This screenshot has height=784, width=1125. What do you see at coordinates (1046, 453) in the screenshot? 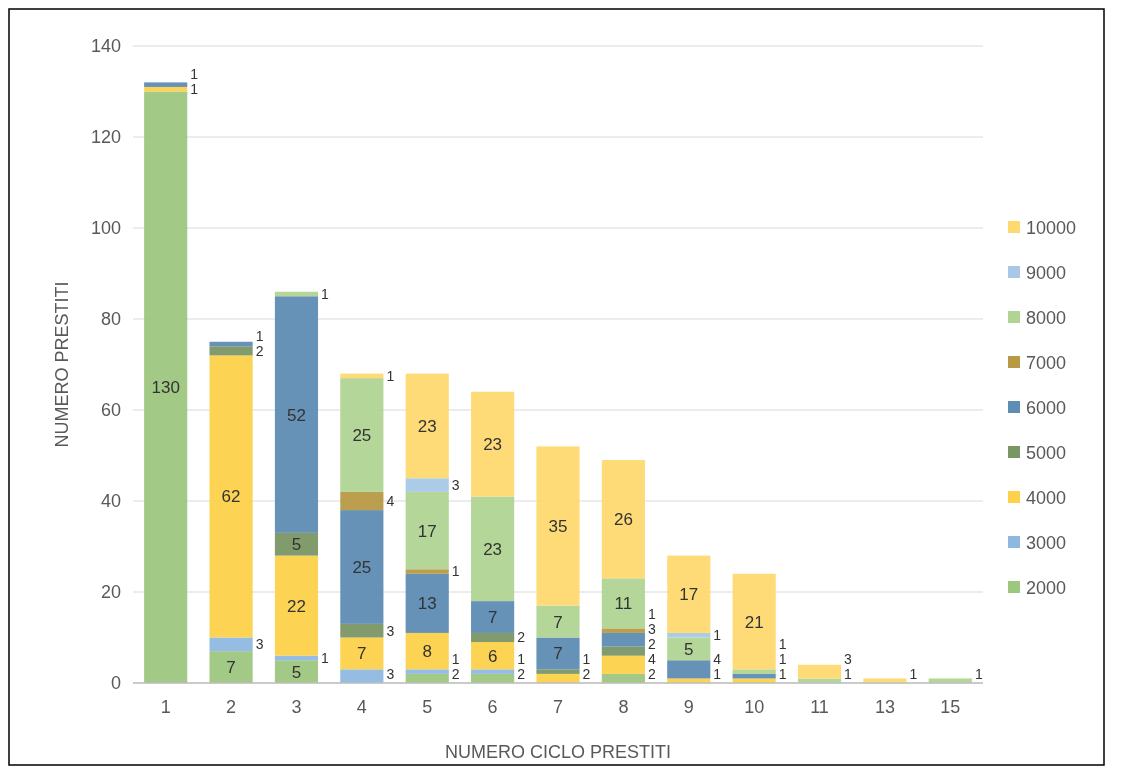
I see `legend-label: 5000` at bounding box center [1046, 453].